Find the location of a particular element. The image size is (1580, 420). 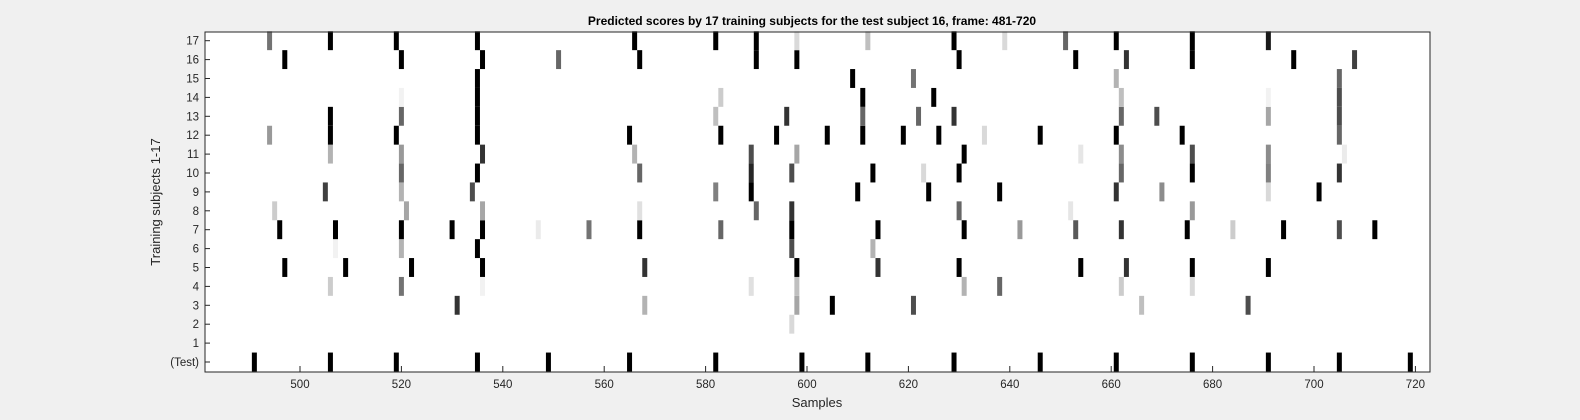

x-tick-label: 660 is located at coordinates (1111, 385).